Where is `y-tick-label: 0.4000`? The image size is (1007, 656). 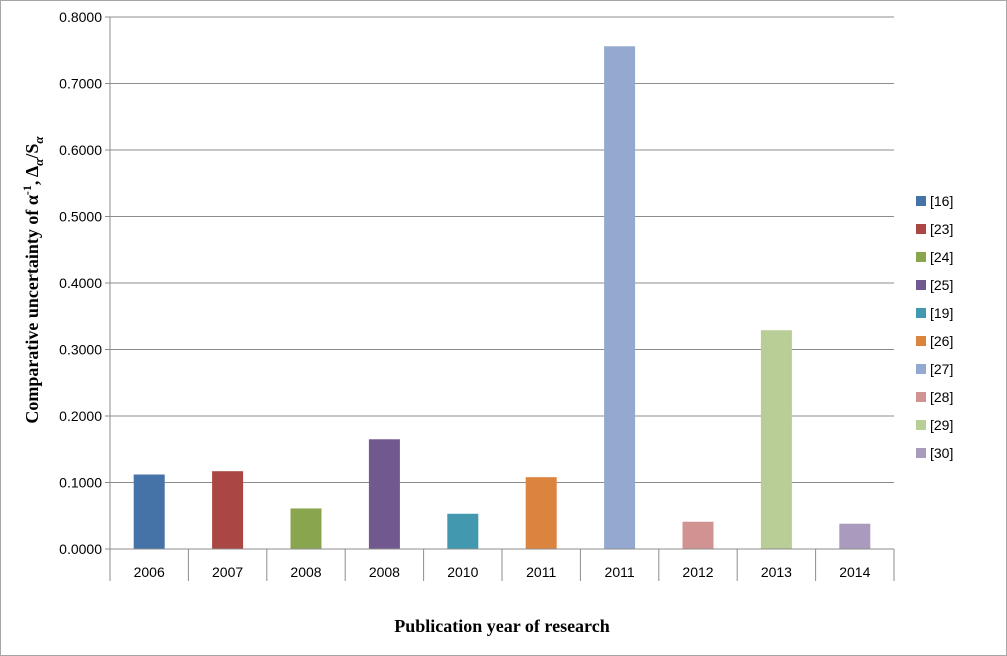 y-tick-label: 0.4000 is located at coordinates (80, 283).